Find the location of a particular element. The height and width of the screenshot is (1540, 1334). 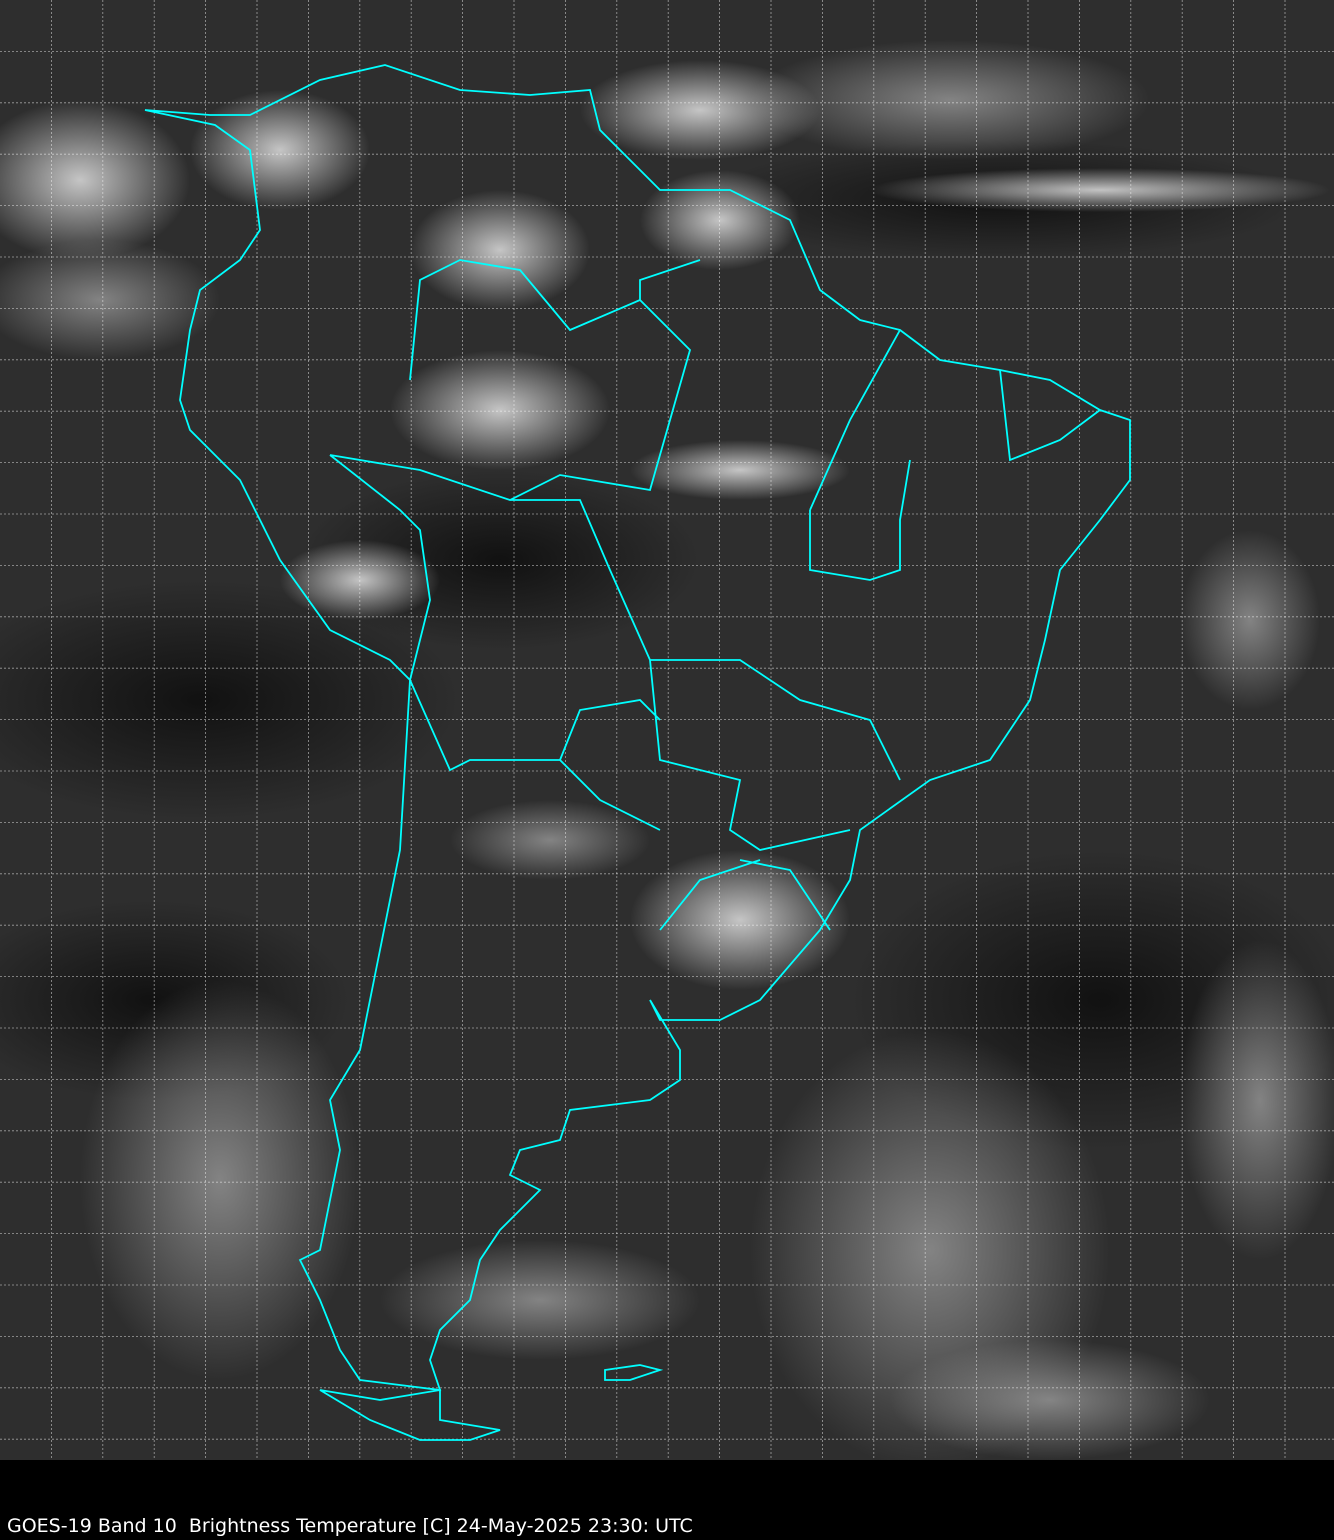

falkland-islands is located at coordinates (634, 1372).